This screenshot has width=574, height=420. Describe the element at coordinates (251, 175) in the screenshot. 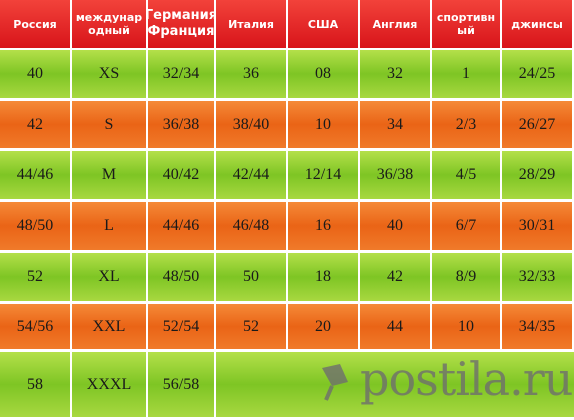

I see `table-cell: 42/44` at that location.